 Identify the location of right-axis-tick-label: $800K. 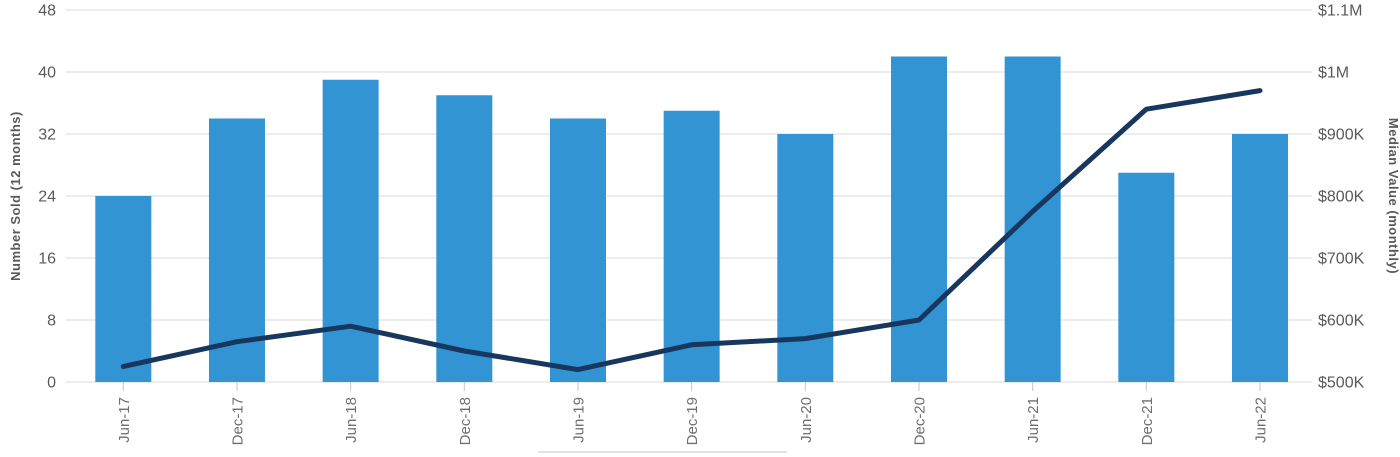
(1341, 197).